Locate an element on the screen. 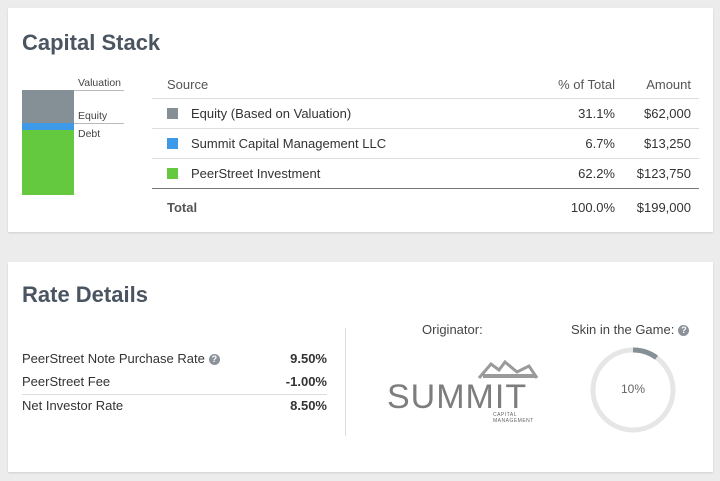 The height and width of the screenshot is (481, 720). table-row: PeerStreet Investment 62.2% $123,750 is located at coordinates (425, 173).